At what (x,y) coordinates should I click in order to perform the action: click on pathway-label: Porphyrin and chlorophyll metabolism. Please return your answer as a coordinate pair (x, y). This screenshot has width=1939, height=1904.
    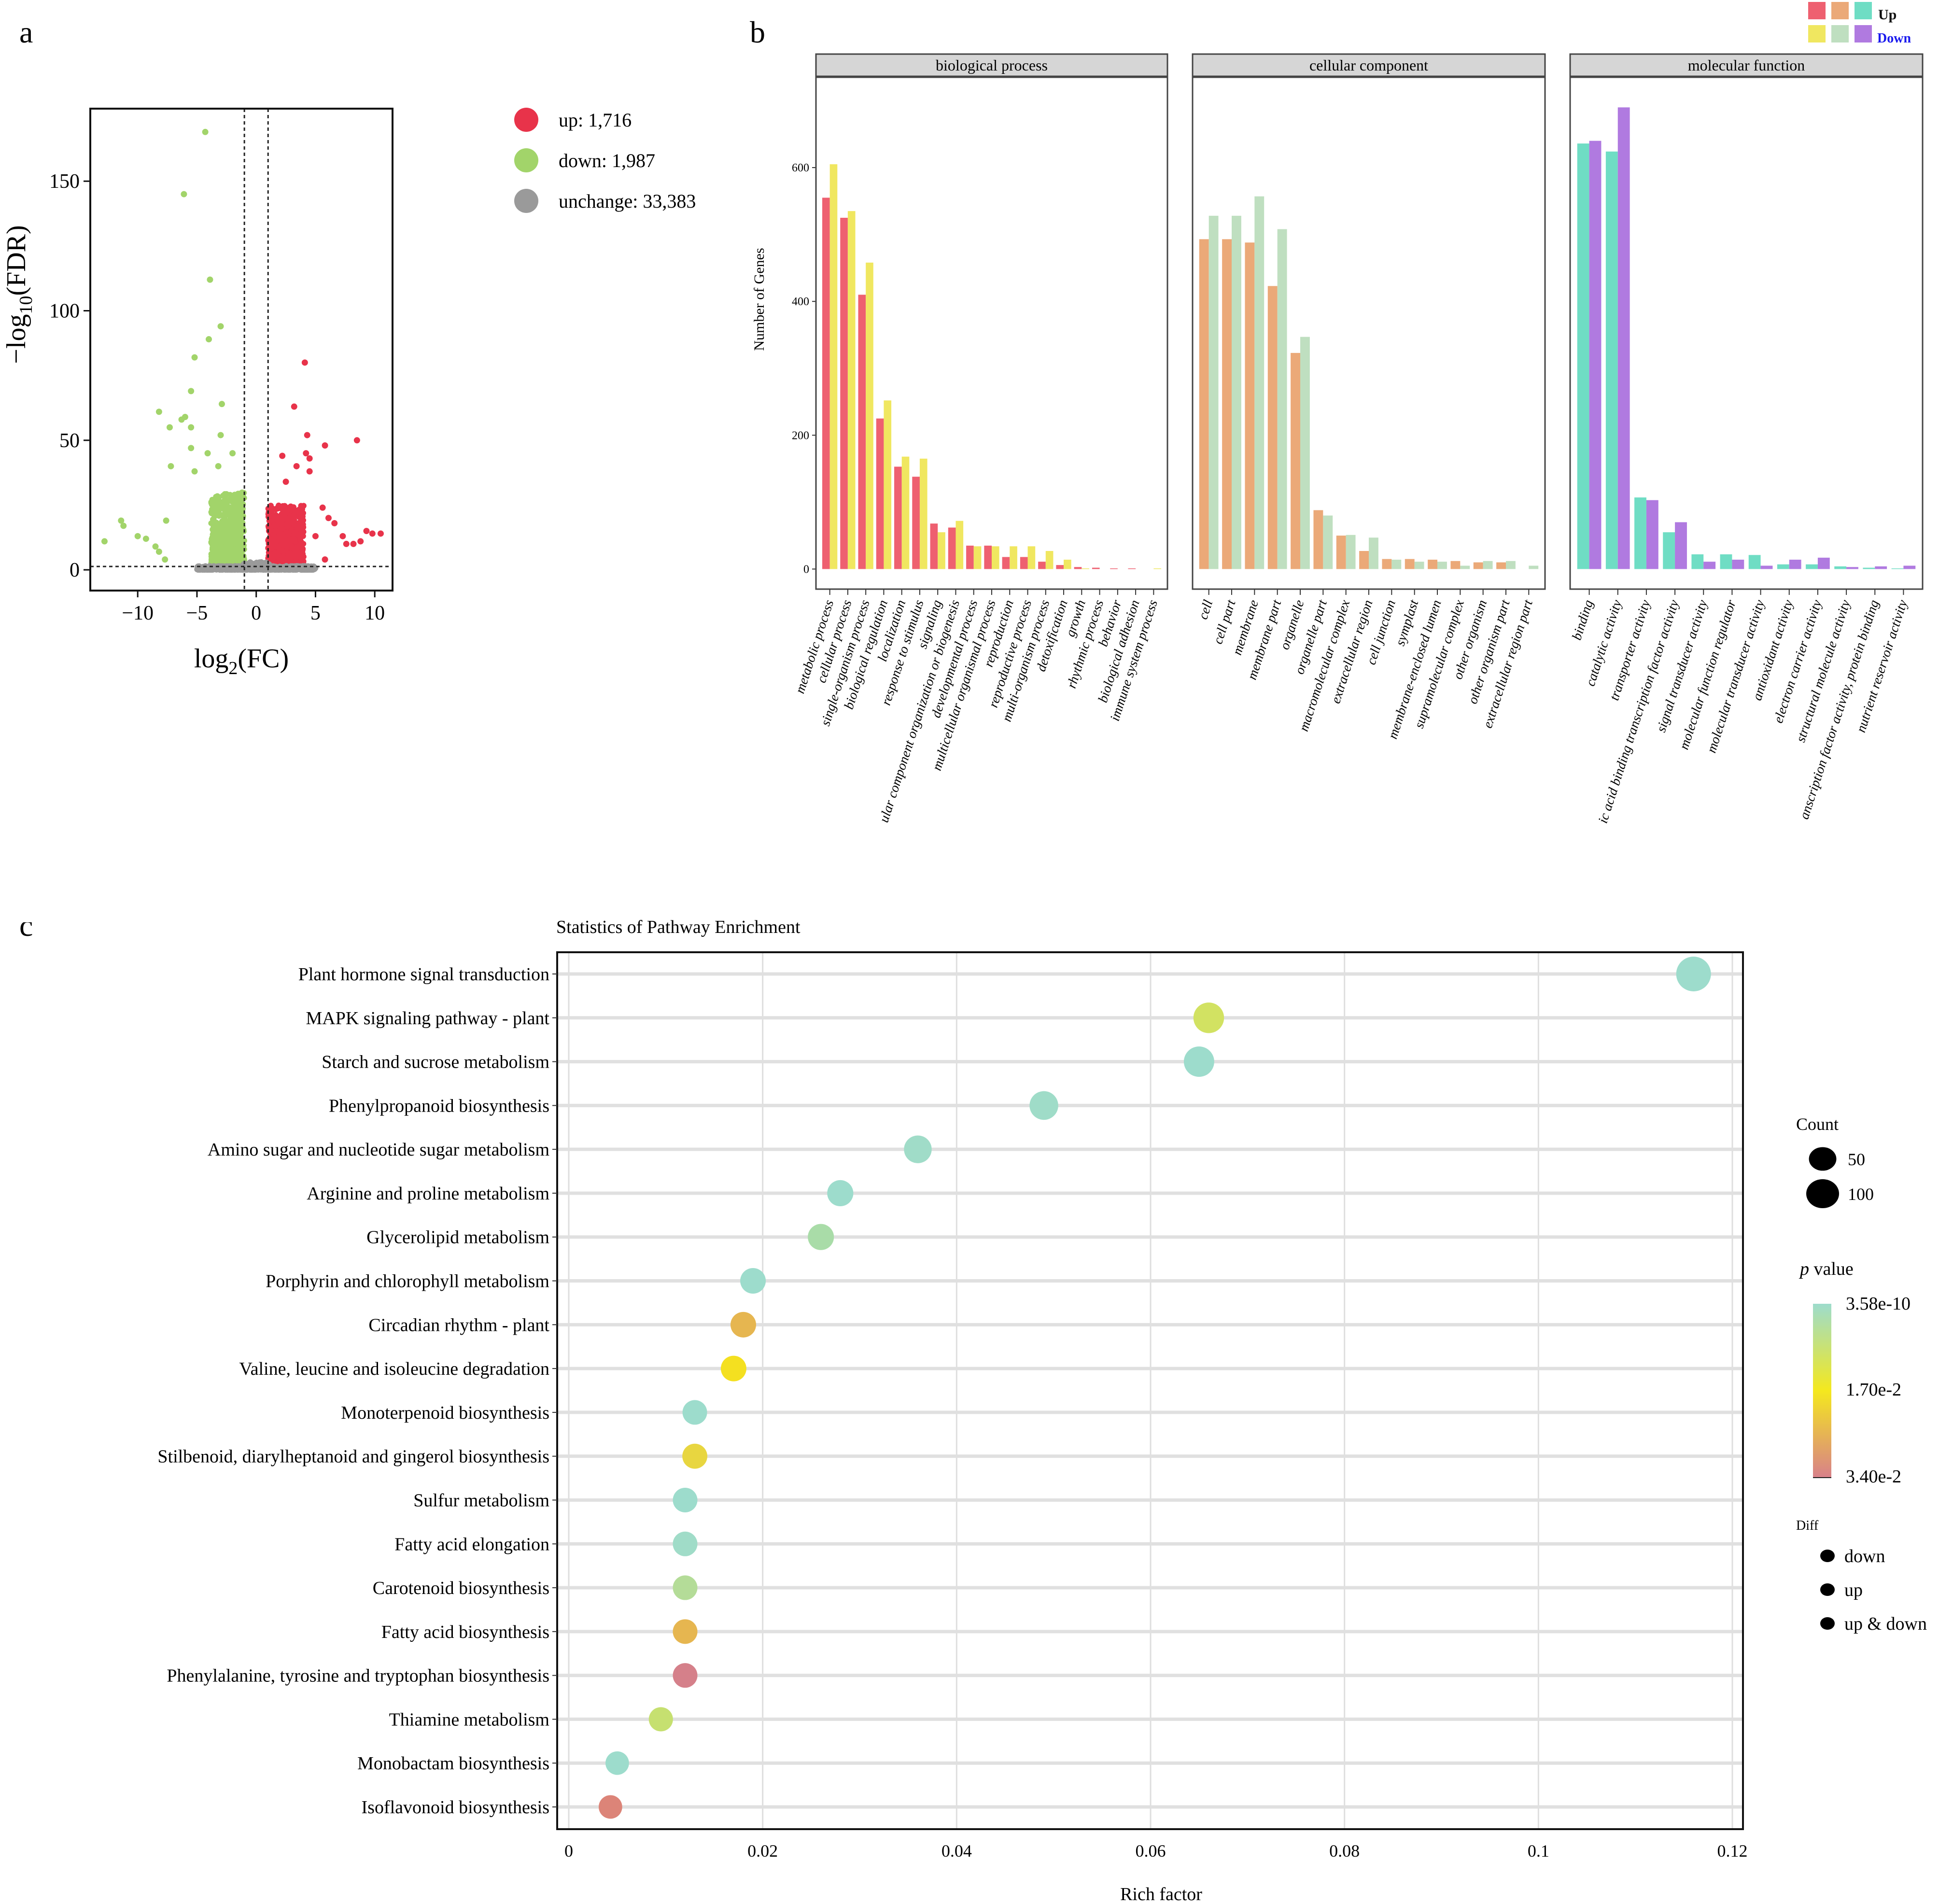
    Looking at the image, I should click on (407, 1281).